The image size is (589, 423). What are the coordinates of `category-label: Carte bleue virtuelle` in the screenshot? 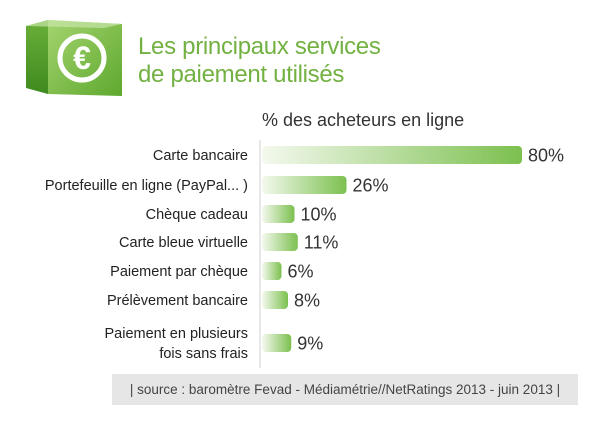 It's located at (183, 243).